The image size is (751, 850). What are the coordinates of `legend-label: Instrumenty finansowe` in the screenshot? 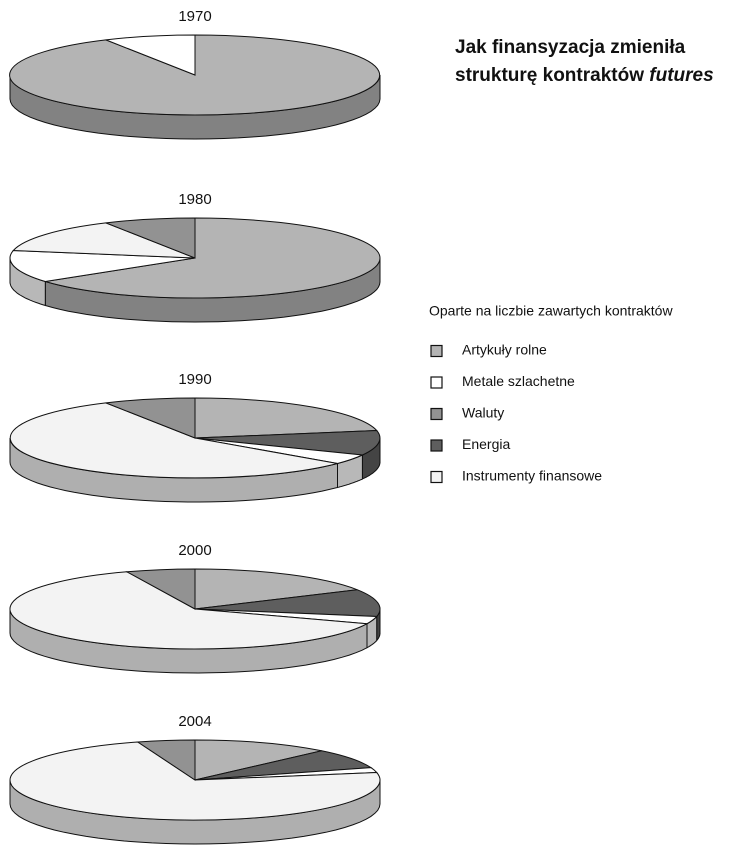 It's located at (532, 476).